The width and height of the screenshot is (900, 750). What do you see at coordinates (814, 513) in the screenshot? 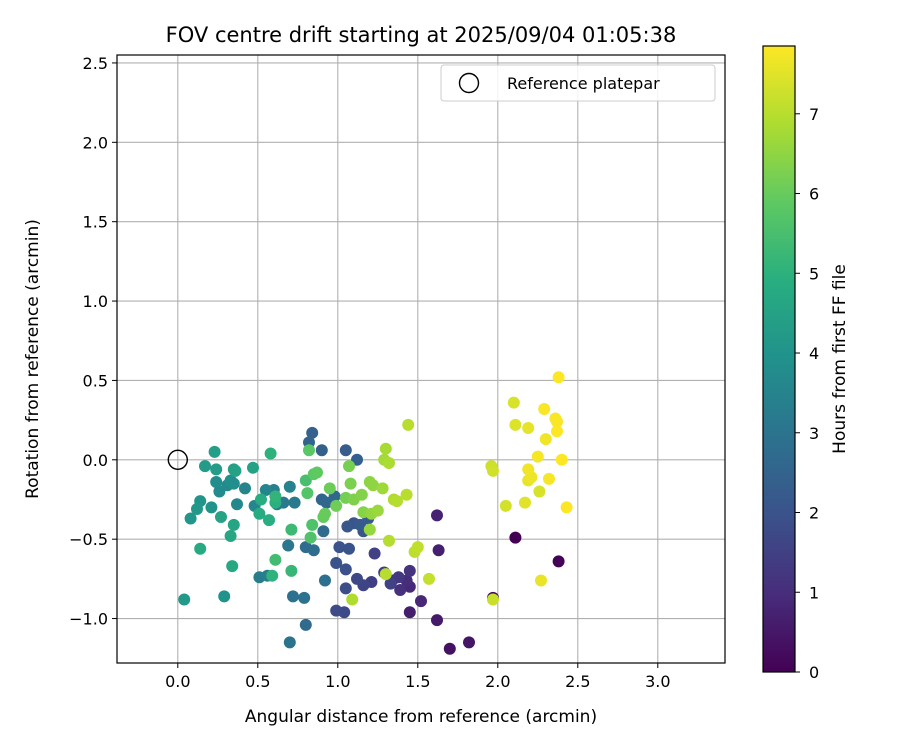
I see `colorbar-tick-label: 2` at bounding box center [814, 513].